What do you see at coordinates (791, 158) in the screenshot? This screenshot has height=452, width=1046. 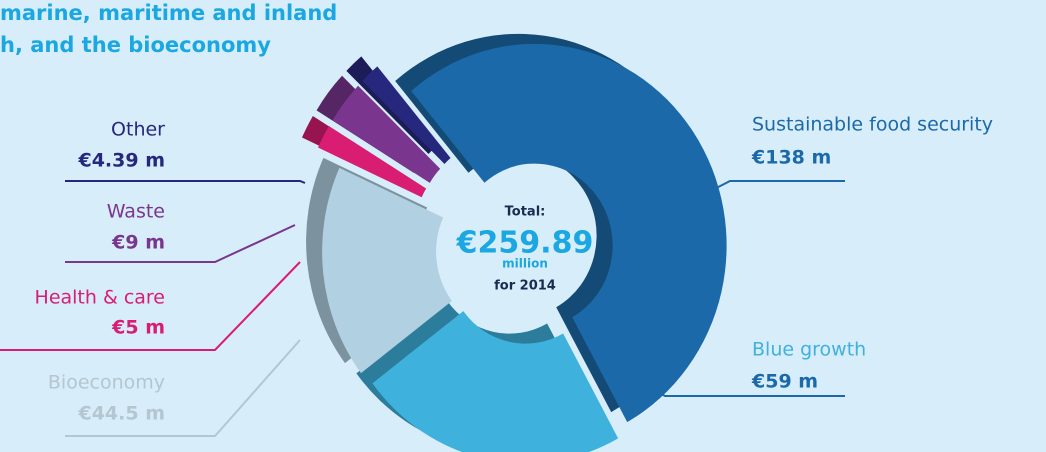 I see `value-label: €138 m` at bounding box center [791, 158].